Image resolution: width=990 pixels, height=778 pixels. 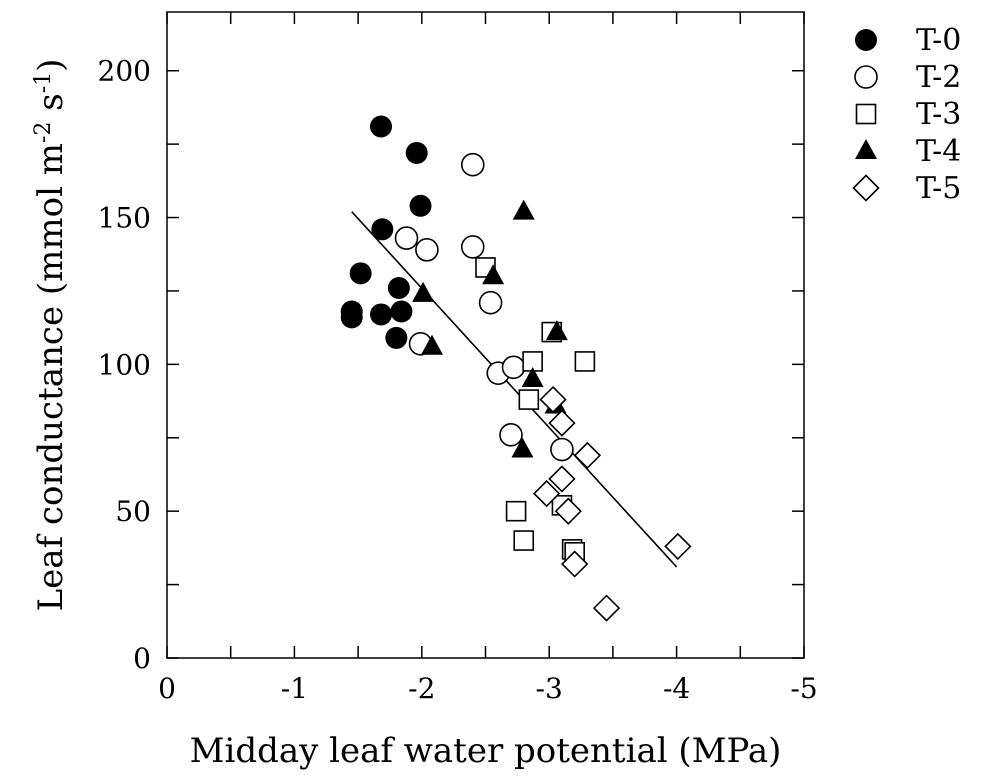 I want to click on y-axis-title-sup2: -1, so click(x=43, y=82).